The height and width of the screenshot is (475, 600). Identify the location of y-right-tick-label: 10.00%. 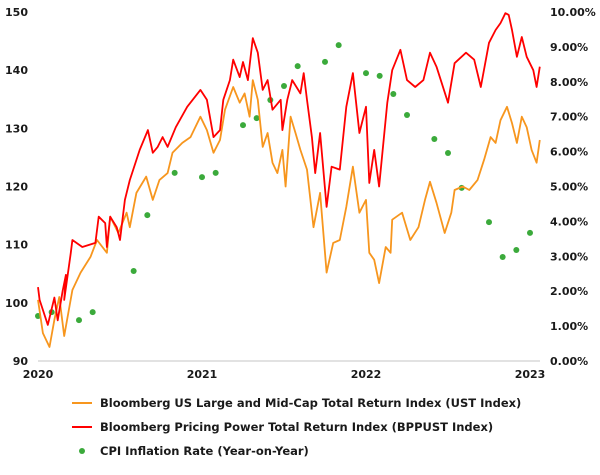
(573, 12).